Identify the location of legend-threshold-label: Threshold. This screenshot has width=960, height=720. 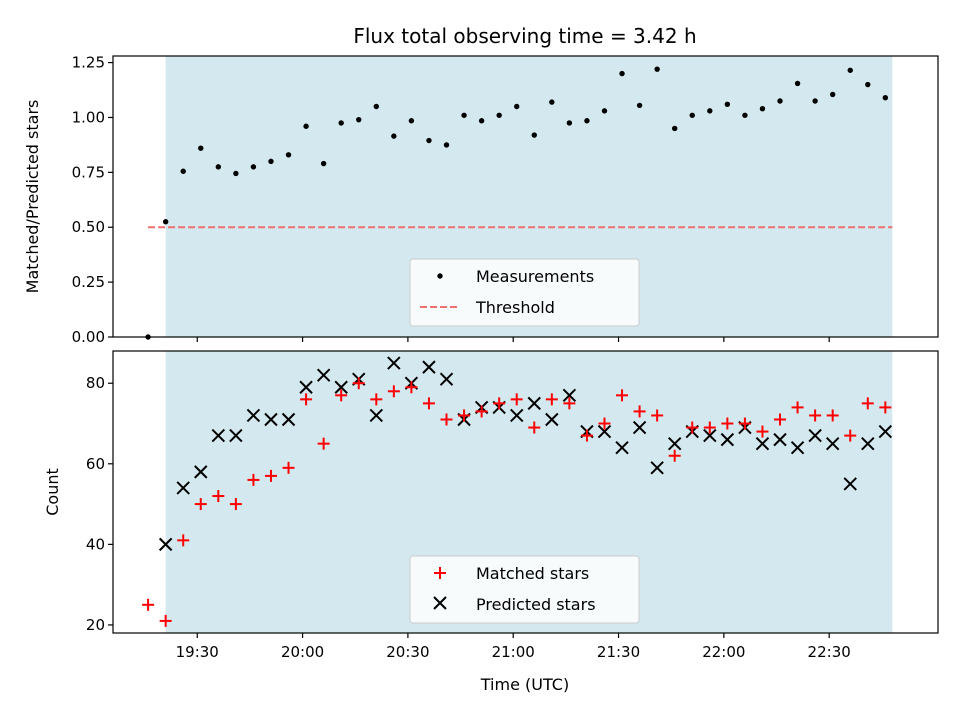
(515, 307).